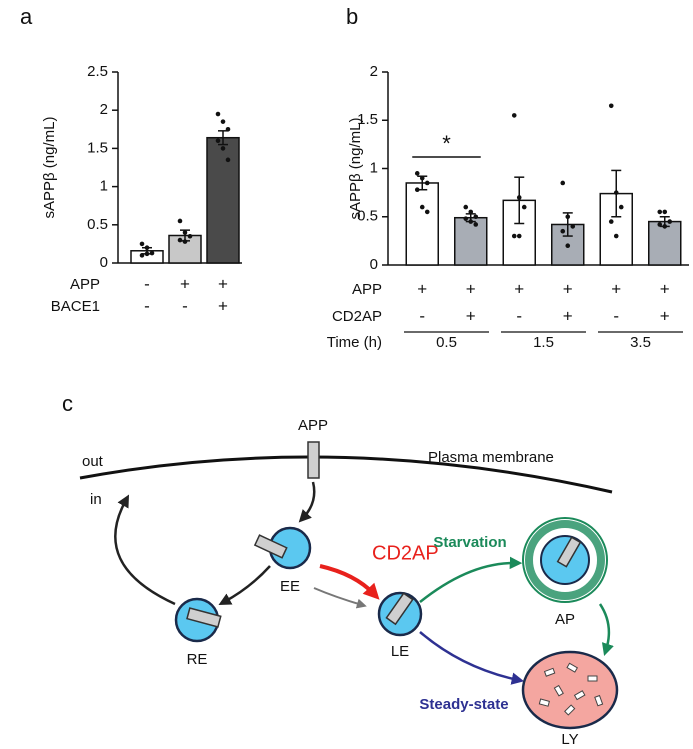  What do you see at coordinates (543, 342) in the screenshot?
I see `group-label: 1.5` at bounding box center [543, 342].